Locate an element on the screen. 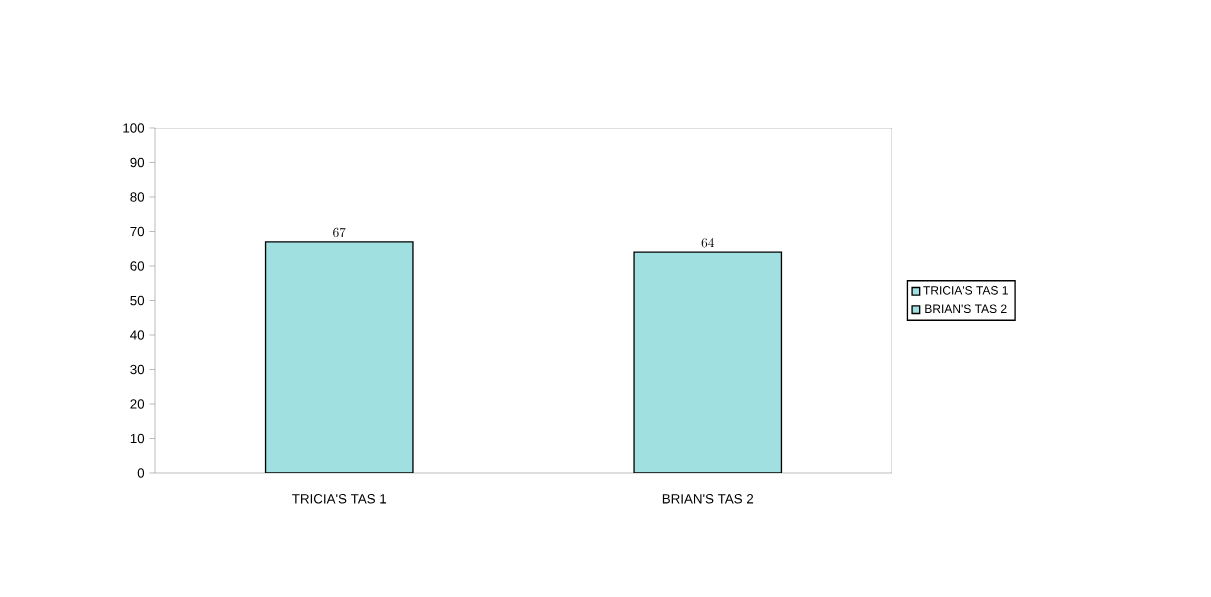 The width and height of the screenshot is (1211, 597). y-tick-label: 0 is located at coordinates (141, 473).